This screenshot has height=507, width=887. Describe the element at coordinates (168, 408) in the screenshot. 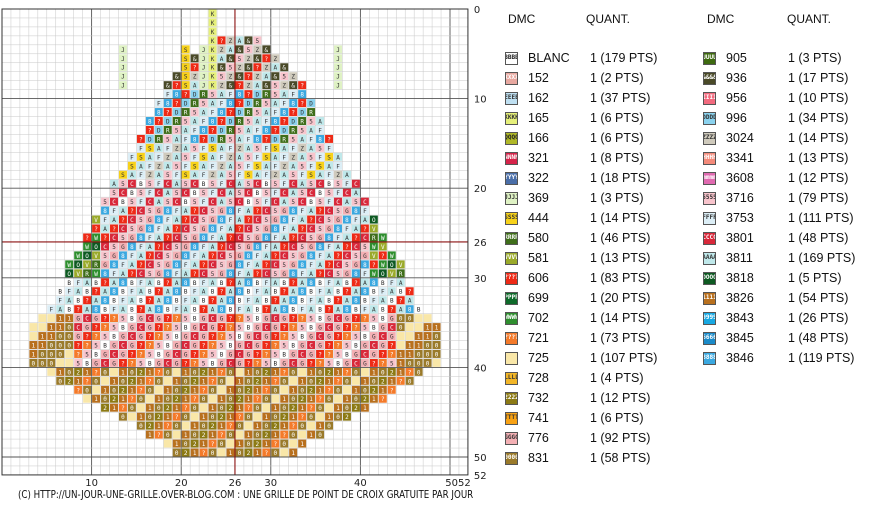

I see `svg-text: 2` at that location.